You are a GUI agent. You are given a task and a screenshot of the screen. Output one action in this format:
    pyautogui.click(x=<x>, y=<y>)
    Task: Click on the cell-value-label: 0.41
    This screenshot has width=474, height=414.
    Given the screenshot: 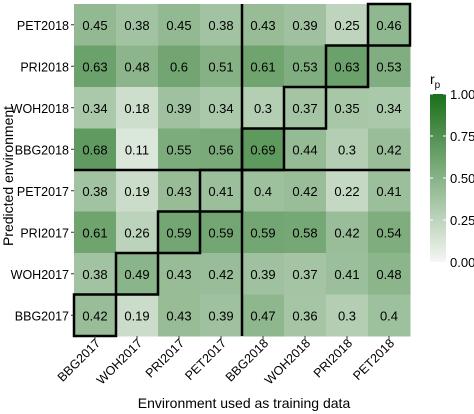 What is the action you would take?
    pyautogui.click(x=388, y=191)
    